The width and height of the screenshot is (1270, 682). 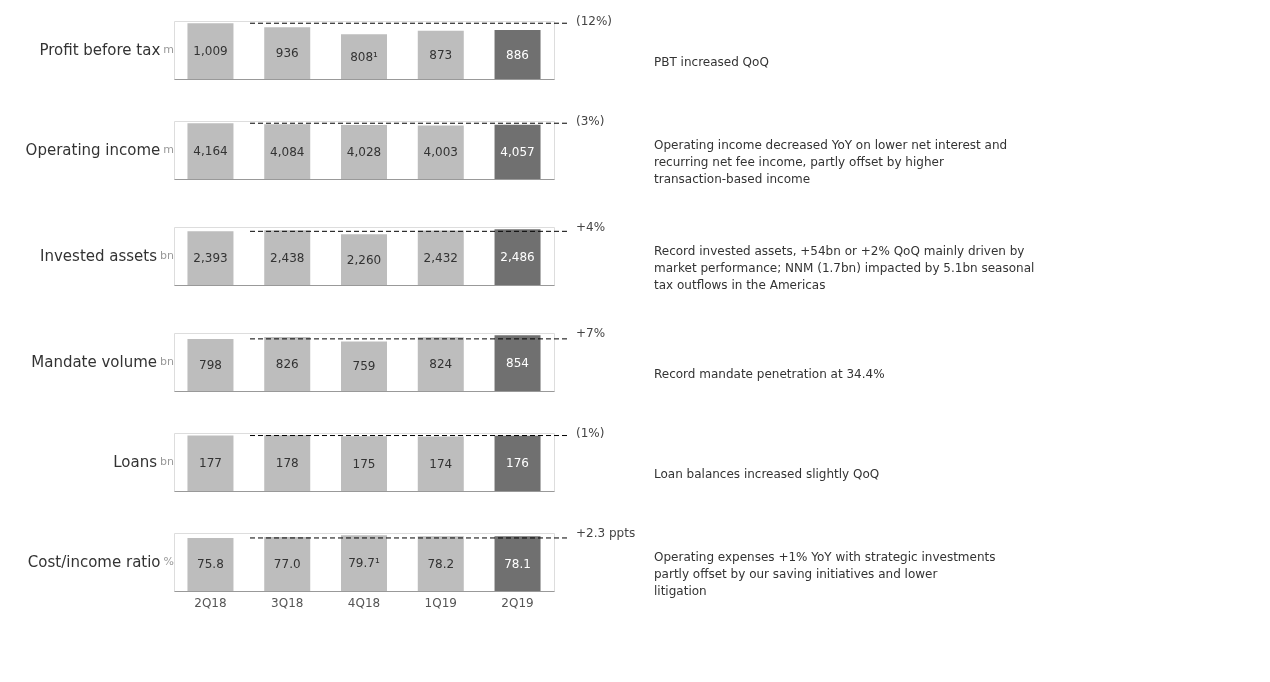 I want to click on text: Operating expenses +1% YoY with strategic investments partly offset by our saving initiatives and lower litigation, so click(x=825, y=574).